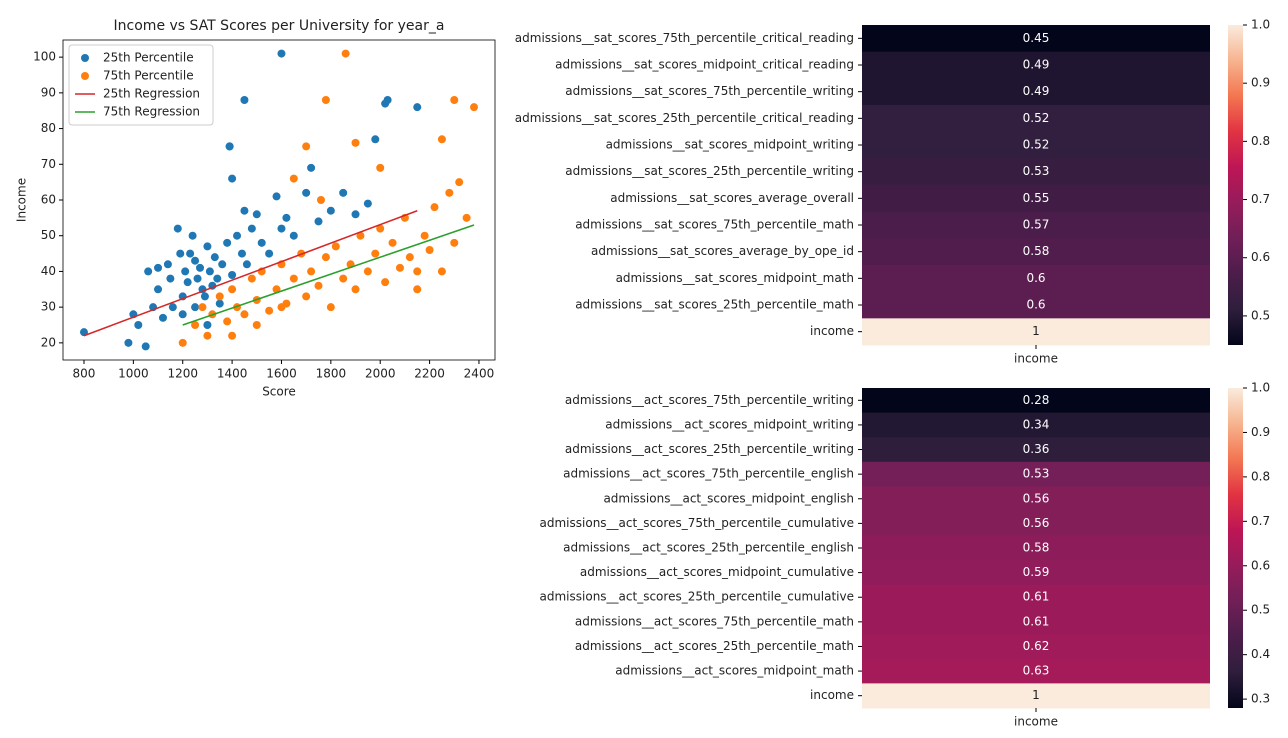 This screenshot has height=738, width=1288. What do you see at coordinates (328, 275) in the screenshot?
I see `regression-line` at bounding box center [328, 275].